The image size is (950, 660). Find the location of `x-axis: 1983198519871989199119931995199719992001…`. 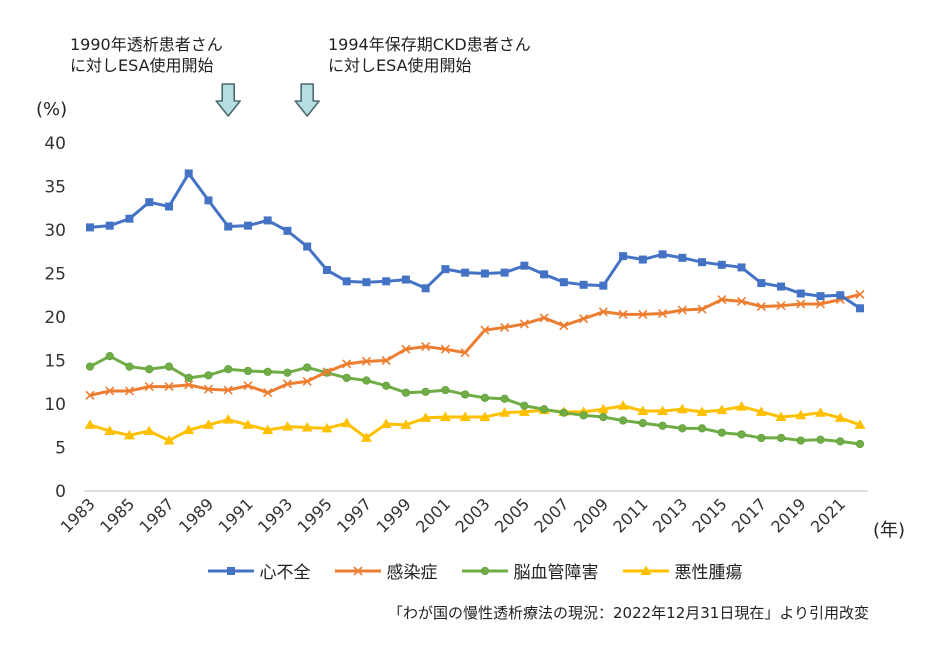

x-axis: 1983198519871989199119931995199719992001… is located at coordinates (462, 513).